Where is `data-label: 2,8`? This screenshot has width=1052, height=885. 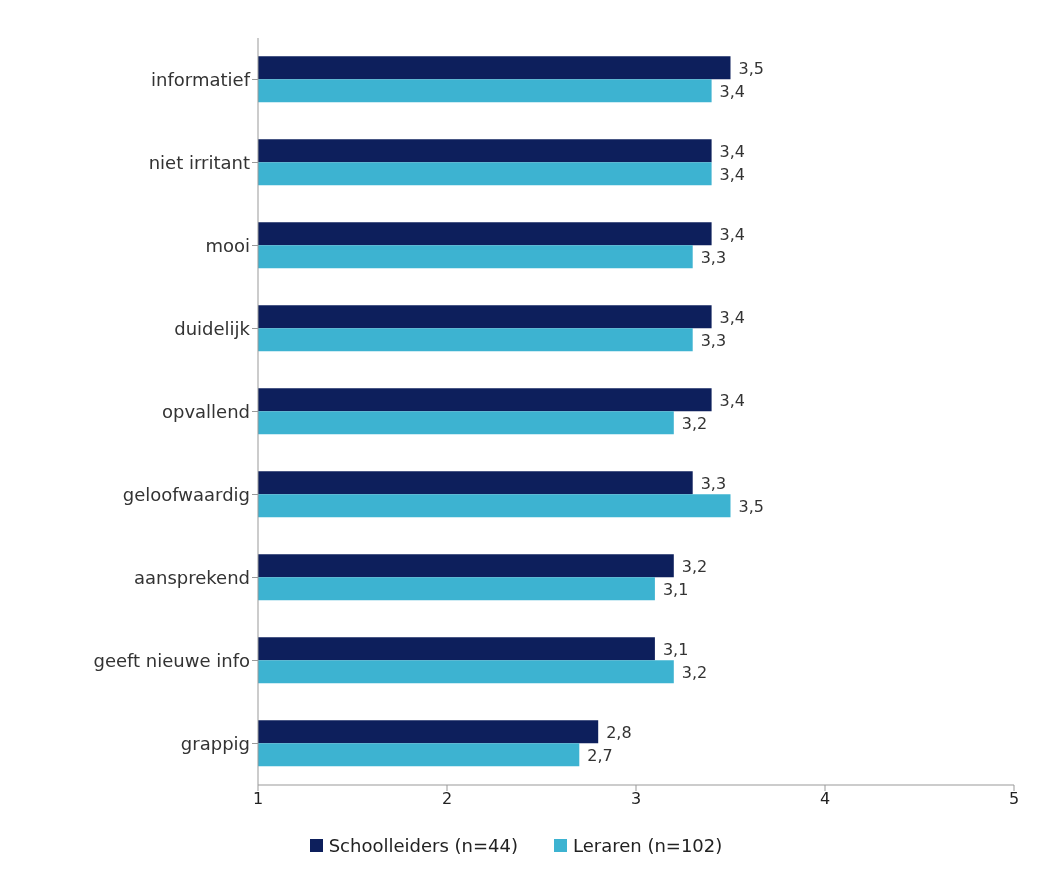
data-label: 2,8 is located at coordinates (619, 732).